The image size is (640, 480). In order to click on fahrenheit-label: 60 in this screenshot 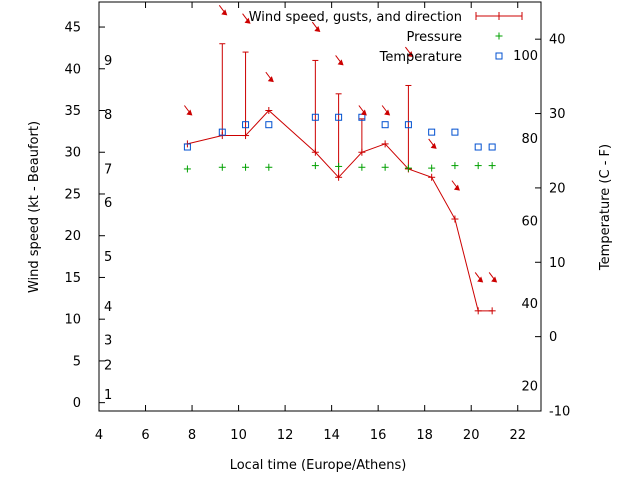, I will do `click(529, 221)`.